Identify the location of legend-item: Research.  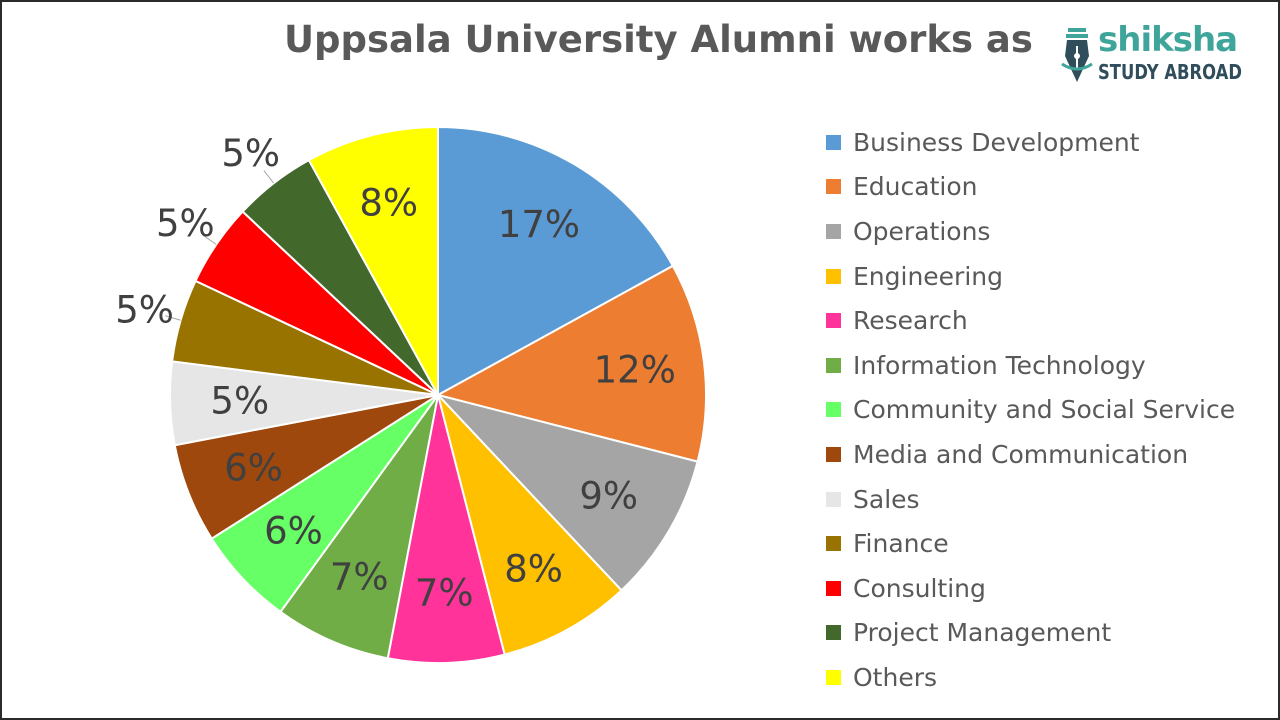
(1030, 320).